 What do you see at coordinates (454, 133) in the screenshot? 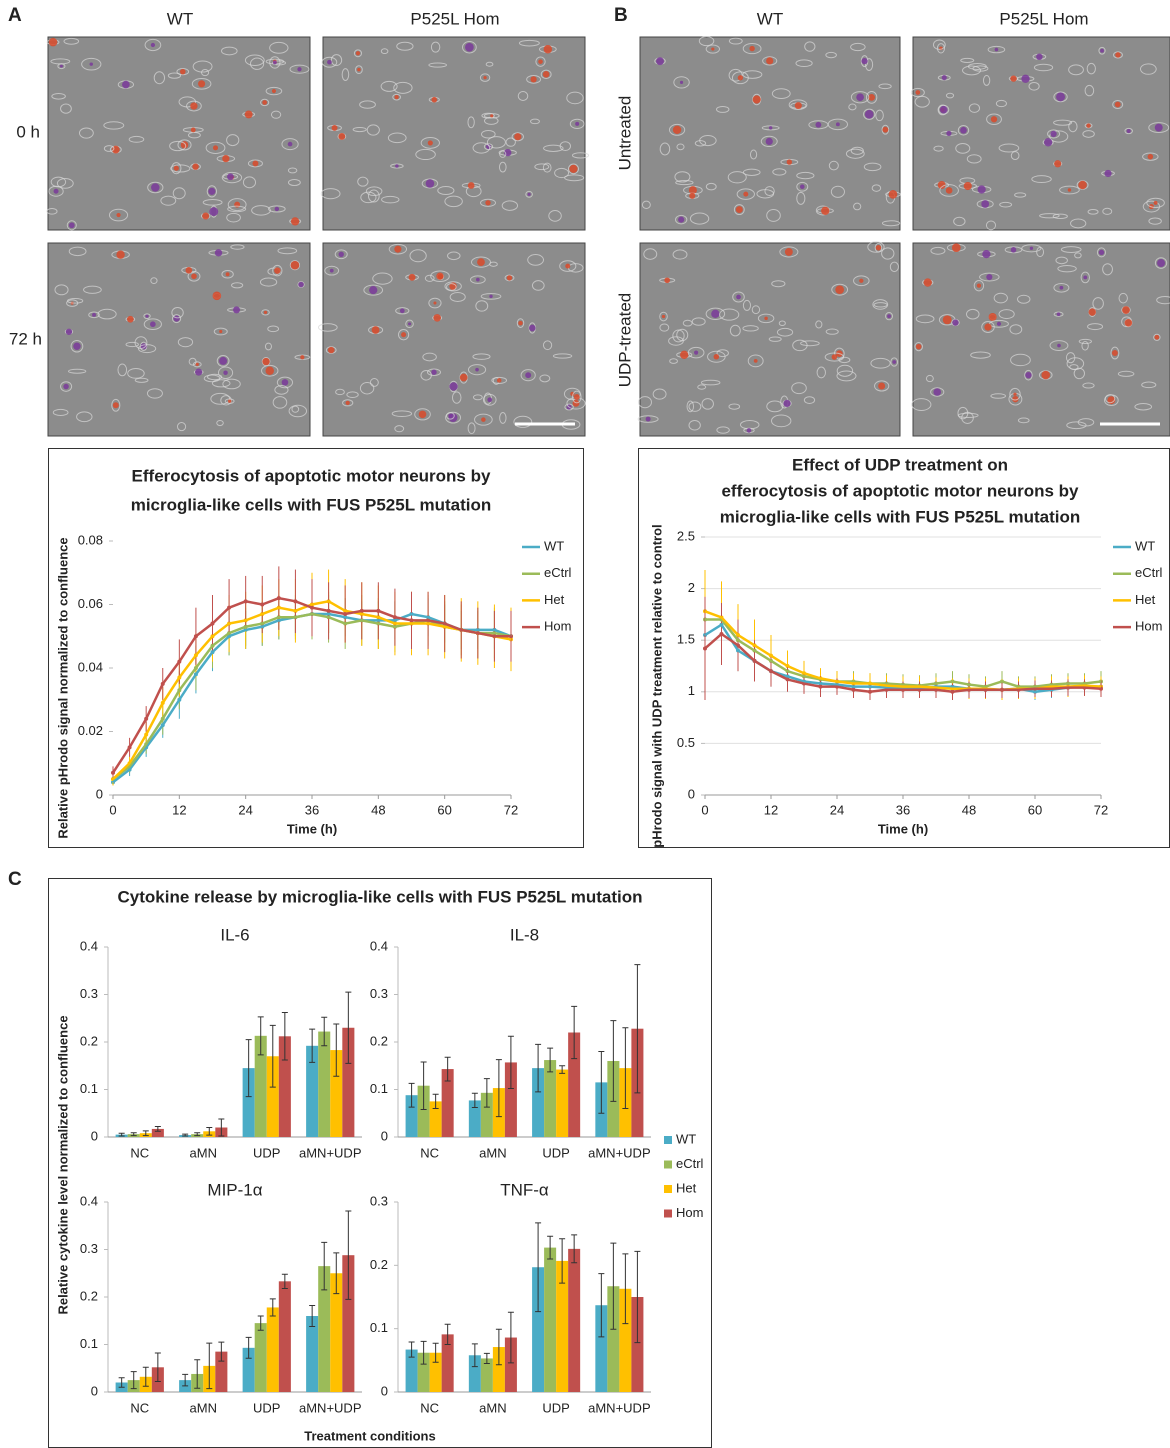
I see `microscopy-image` at bounding box center [454, 133].